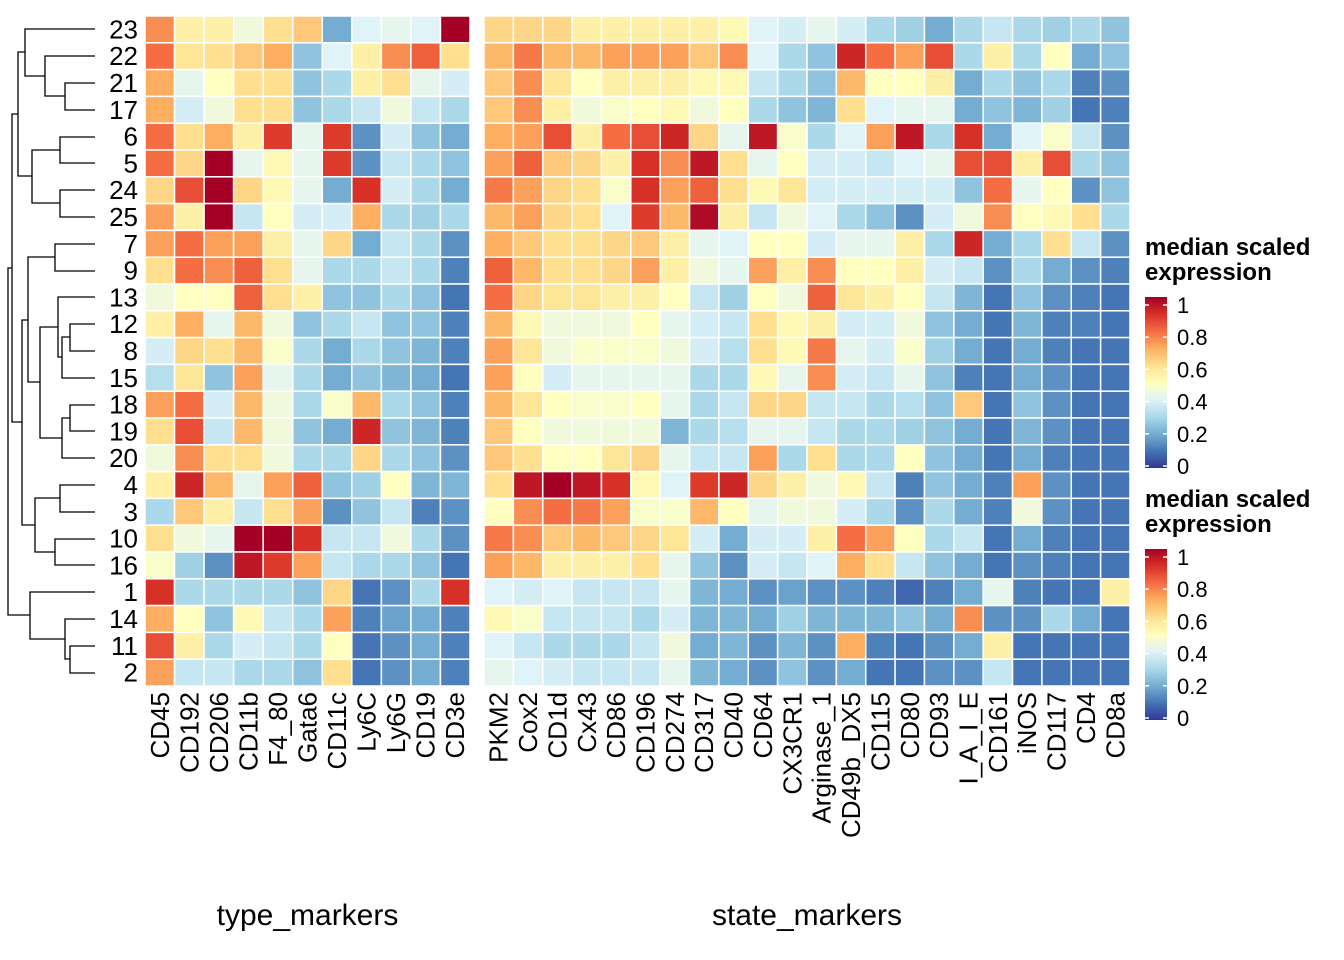  I want to click on column-label: PKM2, so click(499, 727).